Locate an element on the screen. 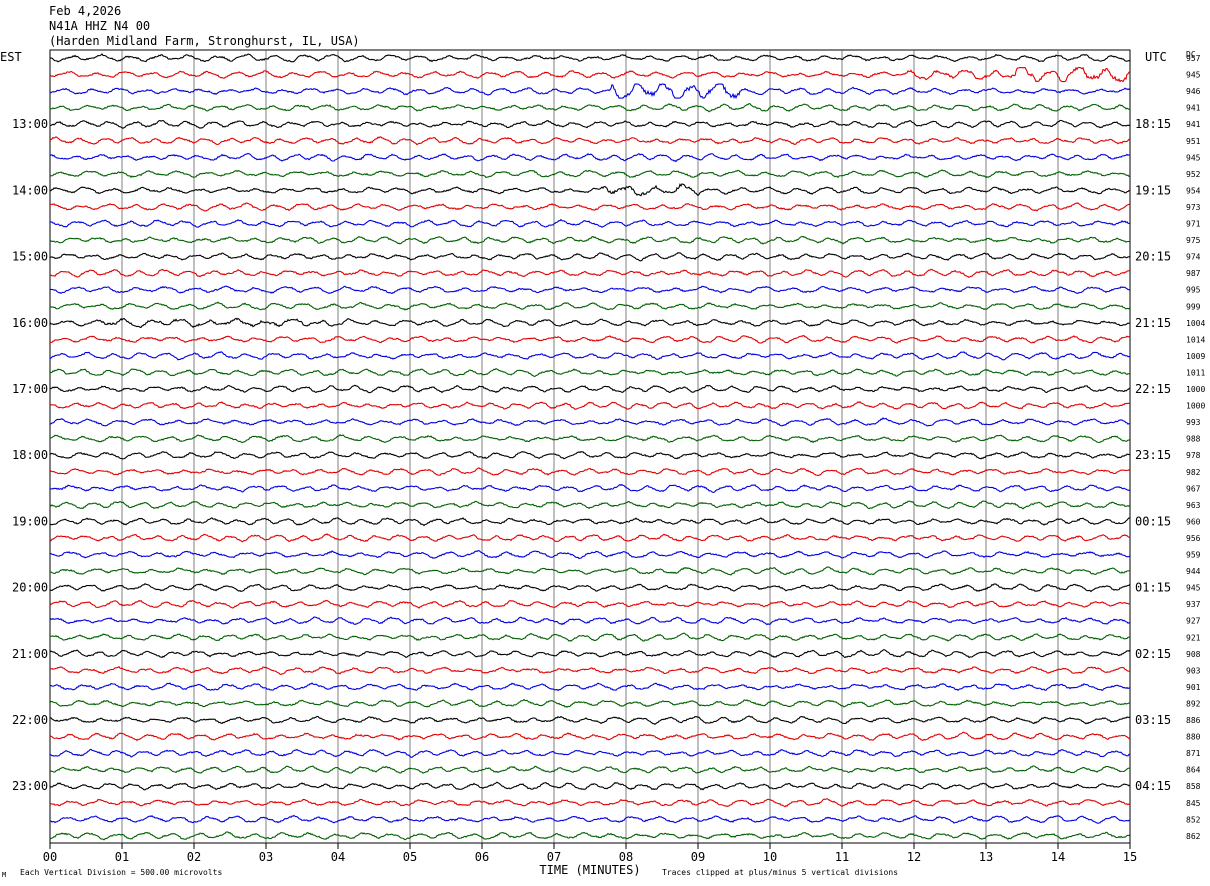 This screenshot has width=1210, height=886. x-tick-label: 07 is located at coordinates (554, 857).